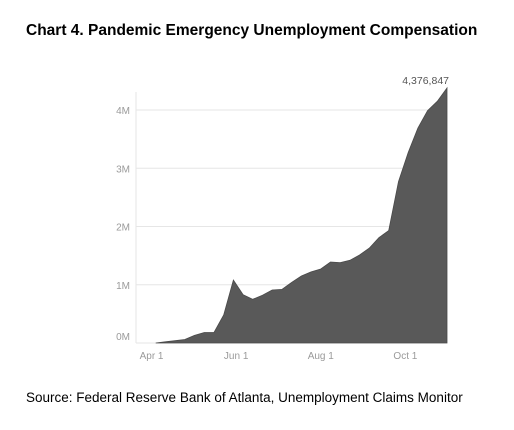 This screenshot has width=514, height=430. Describe the element at coordinates (152, 356) in the screenshot. I see `x-tick-label: Apr 1` at that location.